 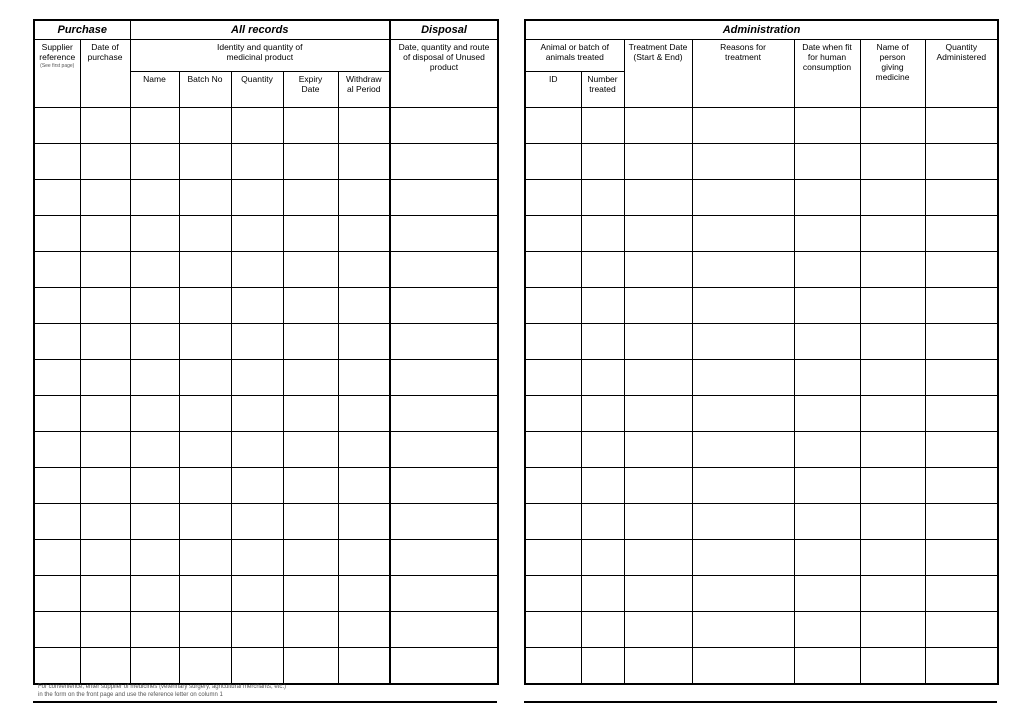 What do you see at coordinates (892, 73) in the screenshot?
I see `header-person-giving: Name of person giving medicine` at bounding box center [892, 73].